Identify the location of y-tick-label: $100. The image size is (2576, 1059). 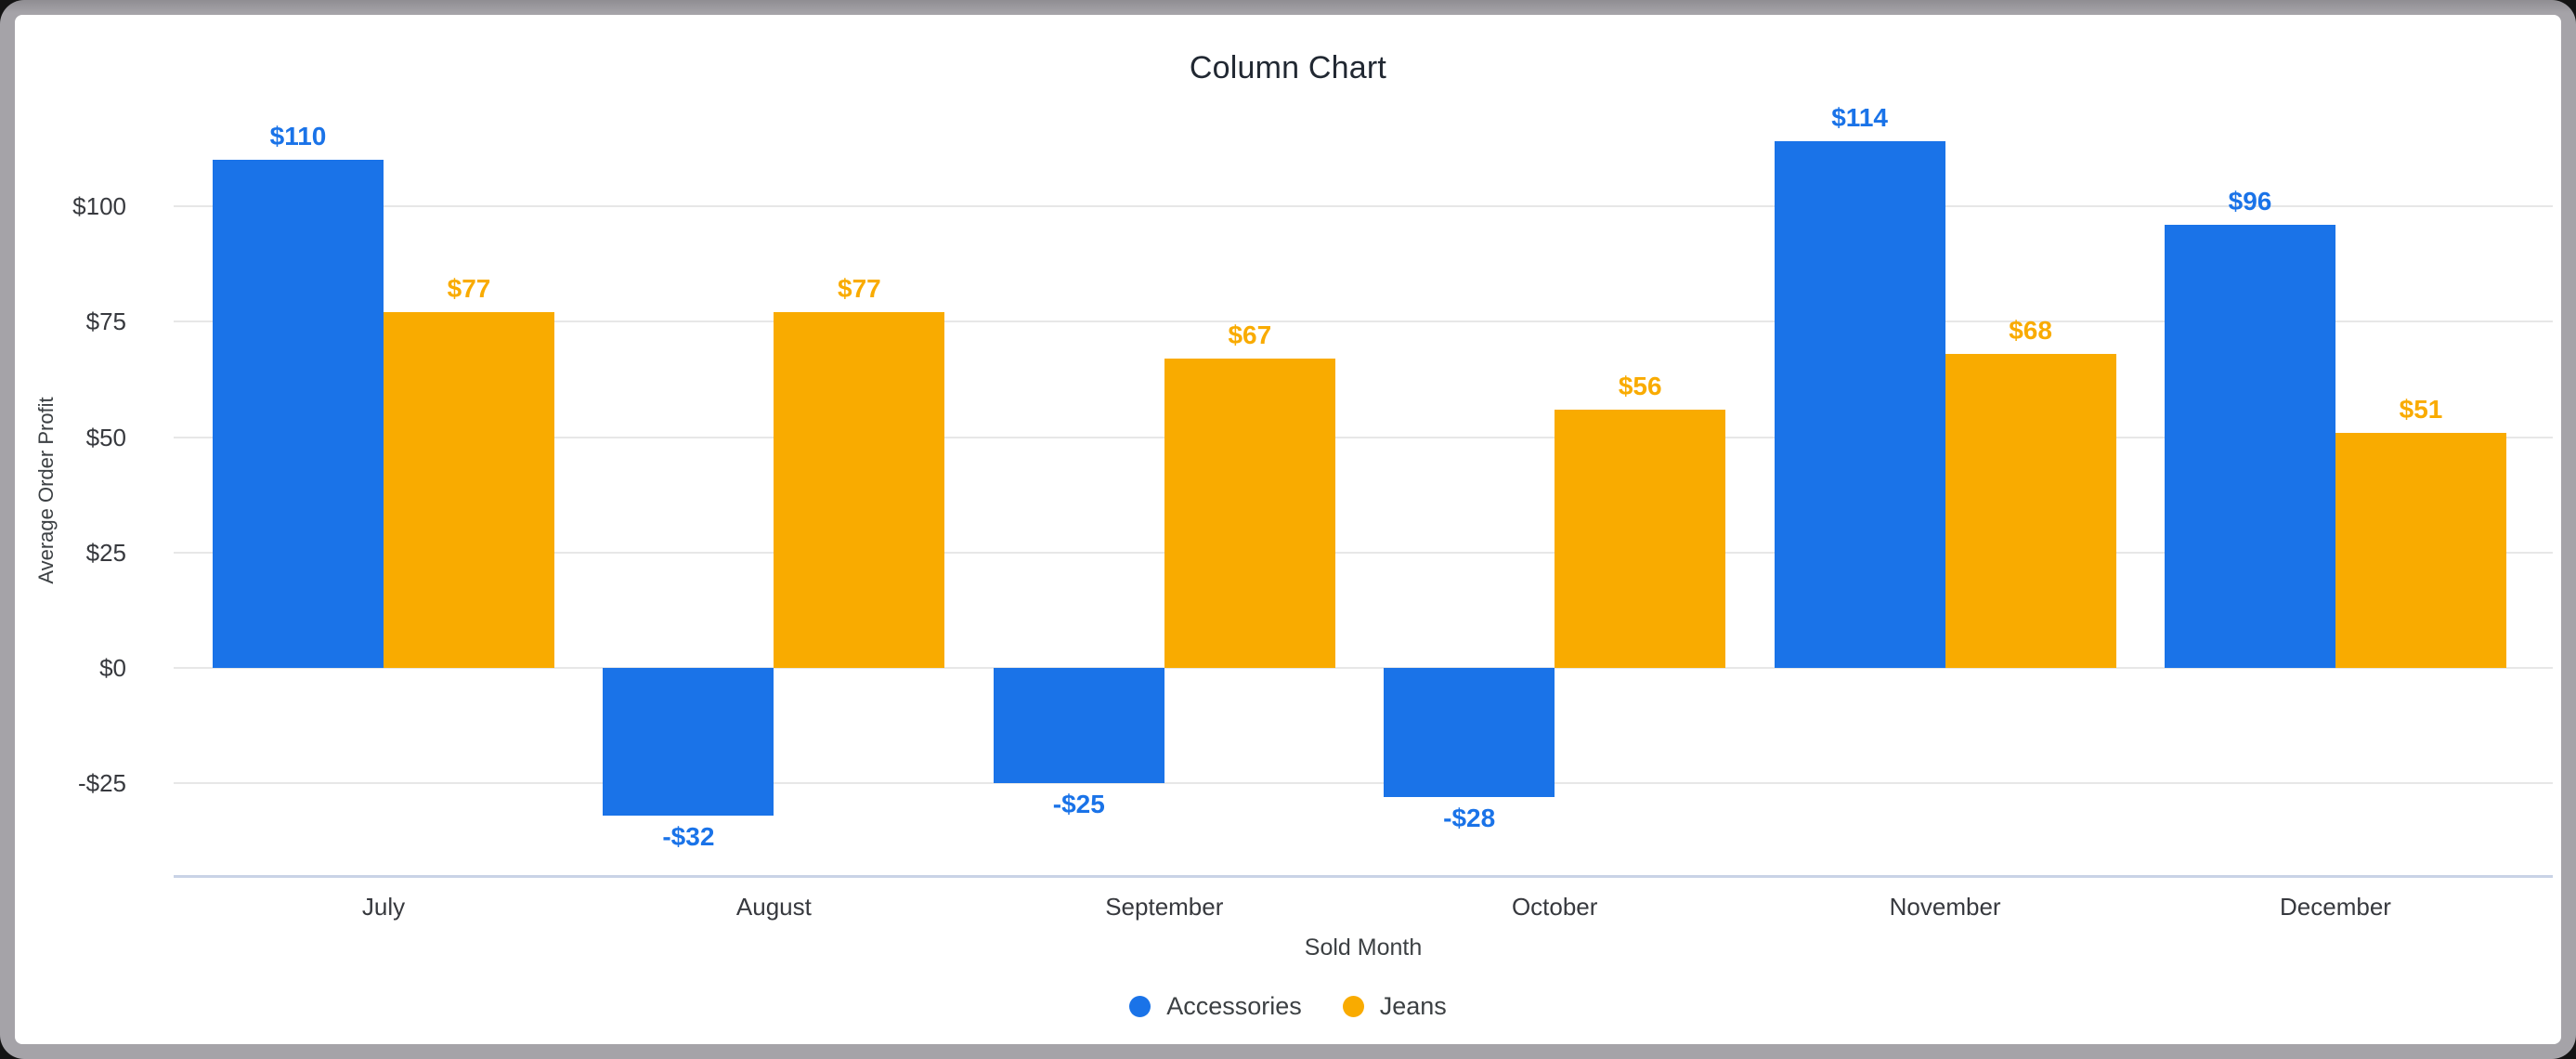
(99, 206).